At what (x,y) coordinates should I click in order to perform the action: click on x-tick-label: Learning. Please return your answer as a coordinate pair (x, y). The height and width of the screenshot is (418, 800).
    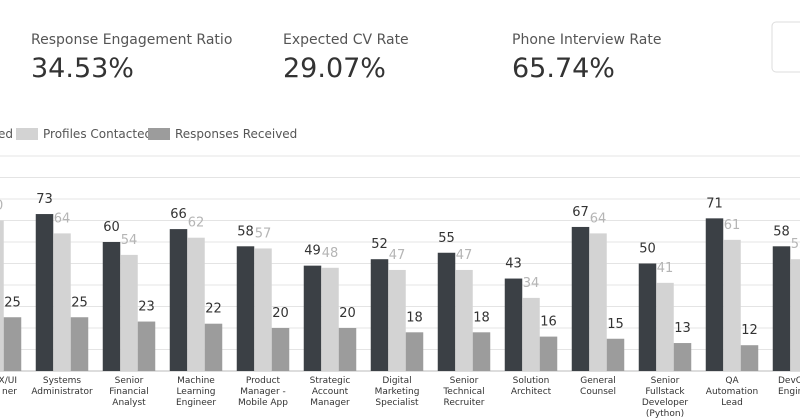
    Looking at the image, I should click on (195, 392).